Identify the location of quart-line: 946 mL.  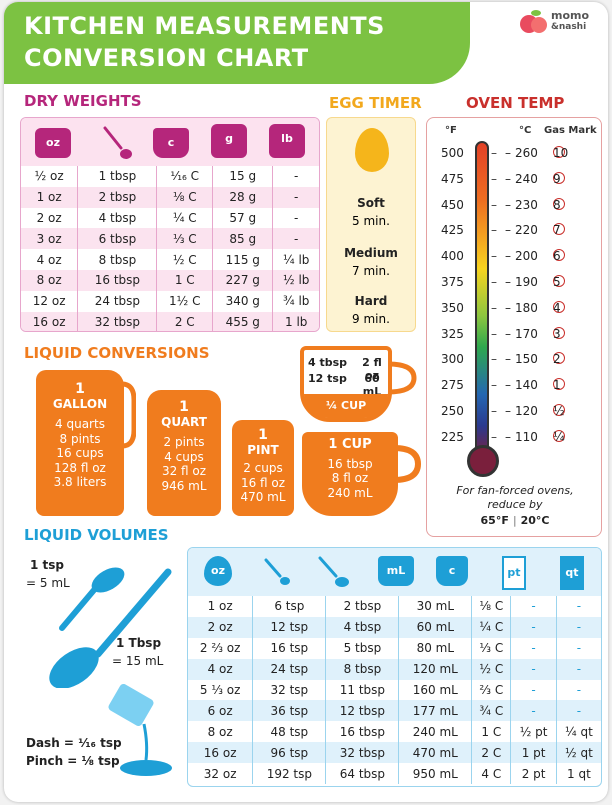
(184, 485).